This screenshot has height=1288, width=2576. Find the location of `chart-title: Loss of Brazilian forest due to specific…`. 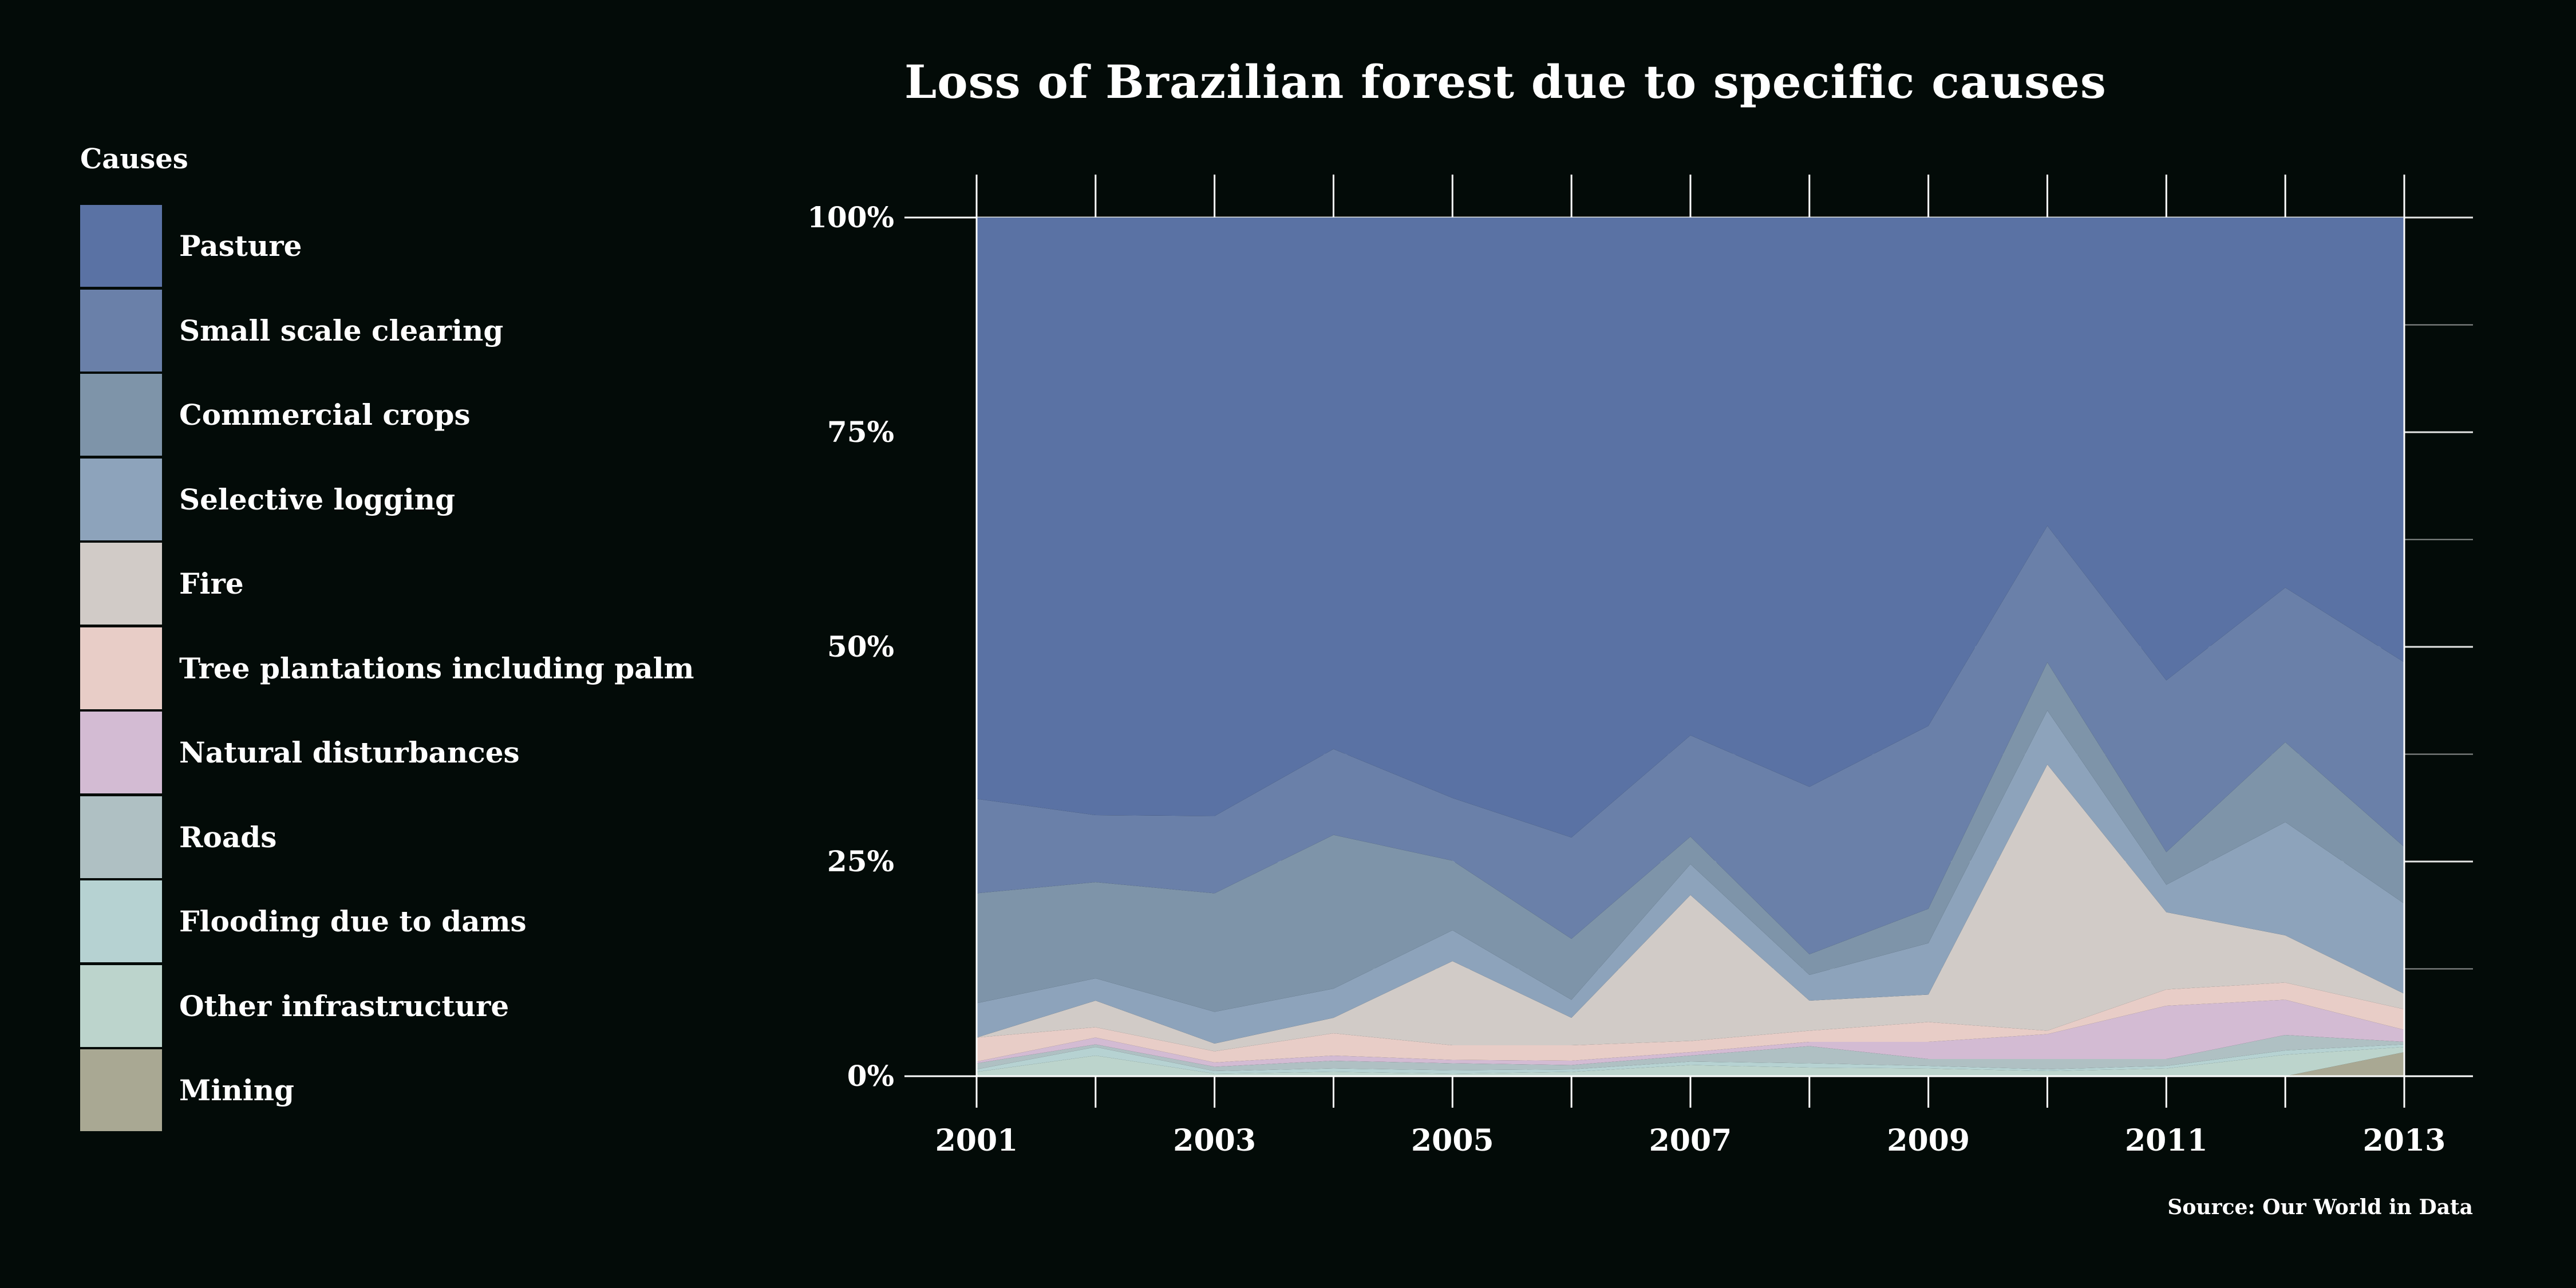

chart-title: Loss of Brazilian forest due to specific… is located at coordinates (1505, 82).